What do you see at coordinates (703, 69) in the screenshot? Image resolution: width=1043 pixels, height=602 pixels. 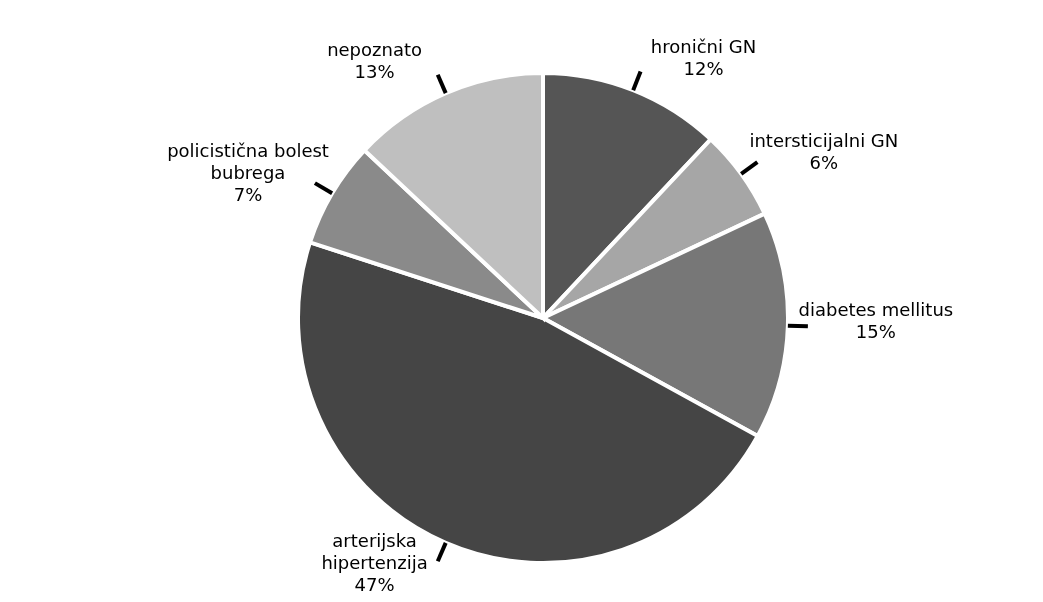 I see `data-label: 12%` at bounding box center [703, 69].